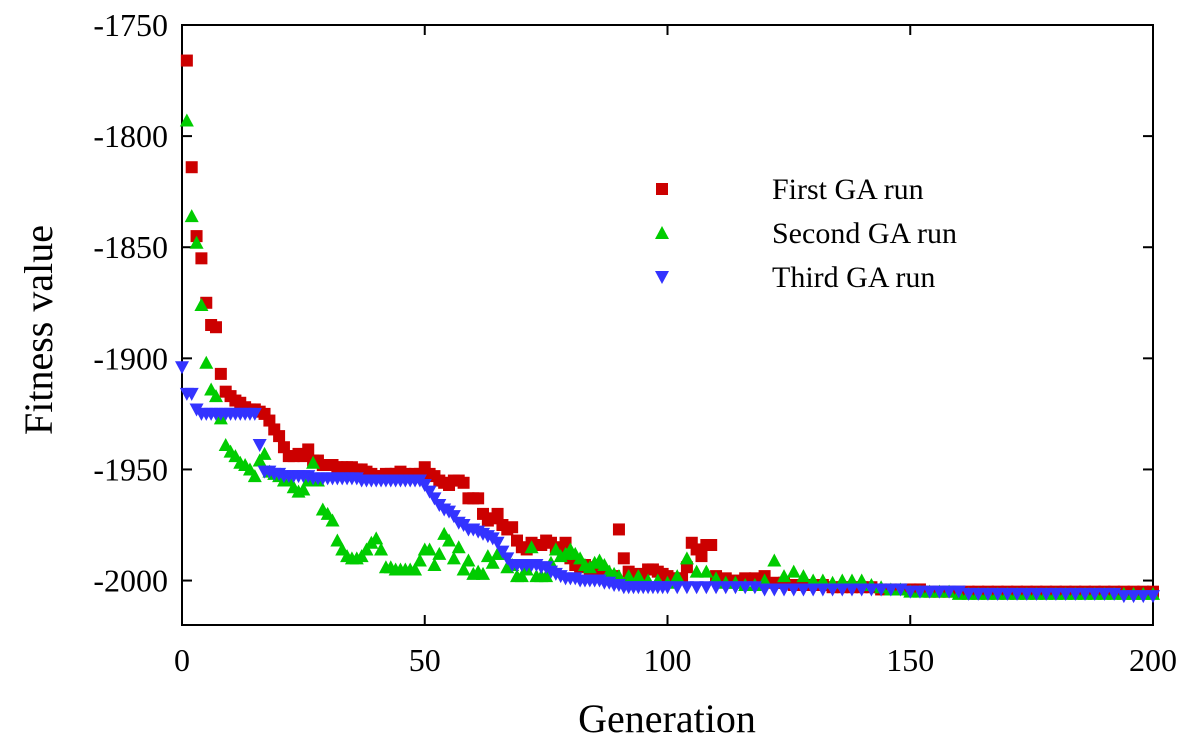  I want to click on legend-label-second-ga-run: Second GA run, so click(864, 233).